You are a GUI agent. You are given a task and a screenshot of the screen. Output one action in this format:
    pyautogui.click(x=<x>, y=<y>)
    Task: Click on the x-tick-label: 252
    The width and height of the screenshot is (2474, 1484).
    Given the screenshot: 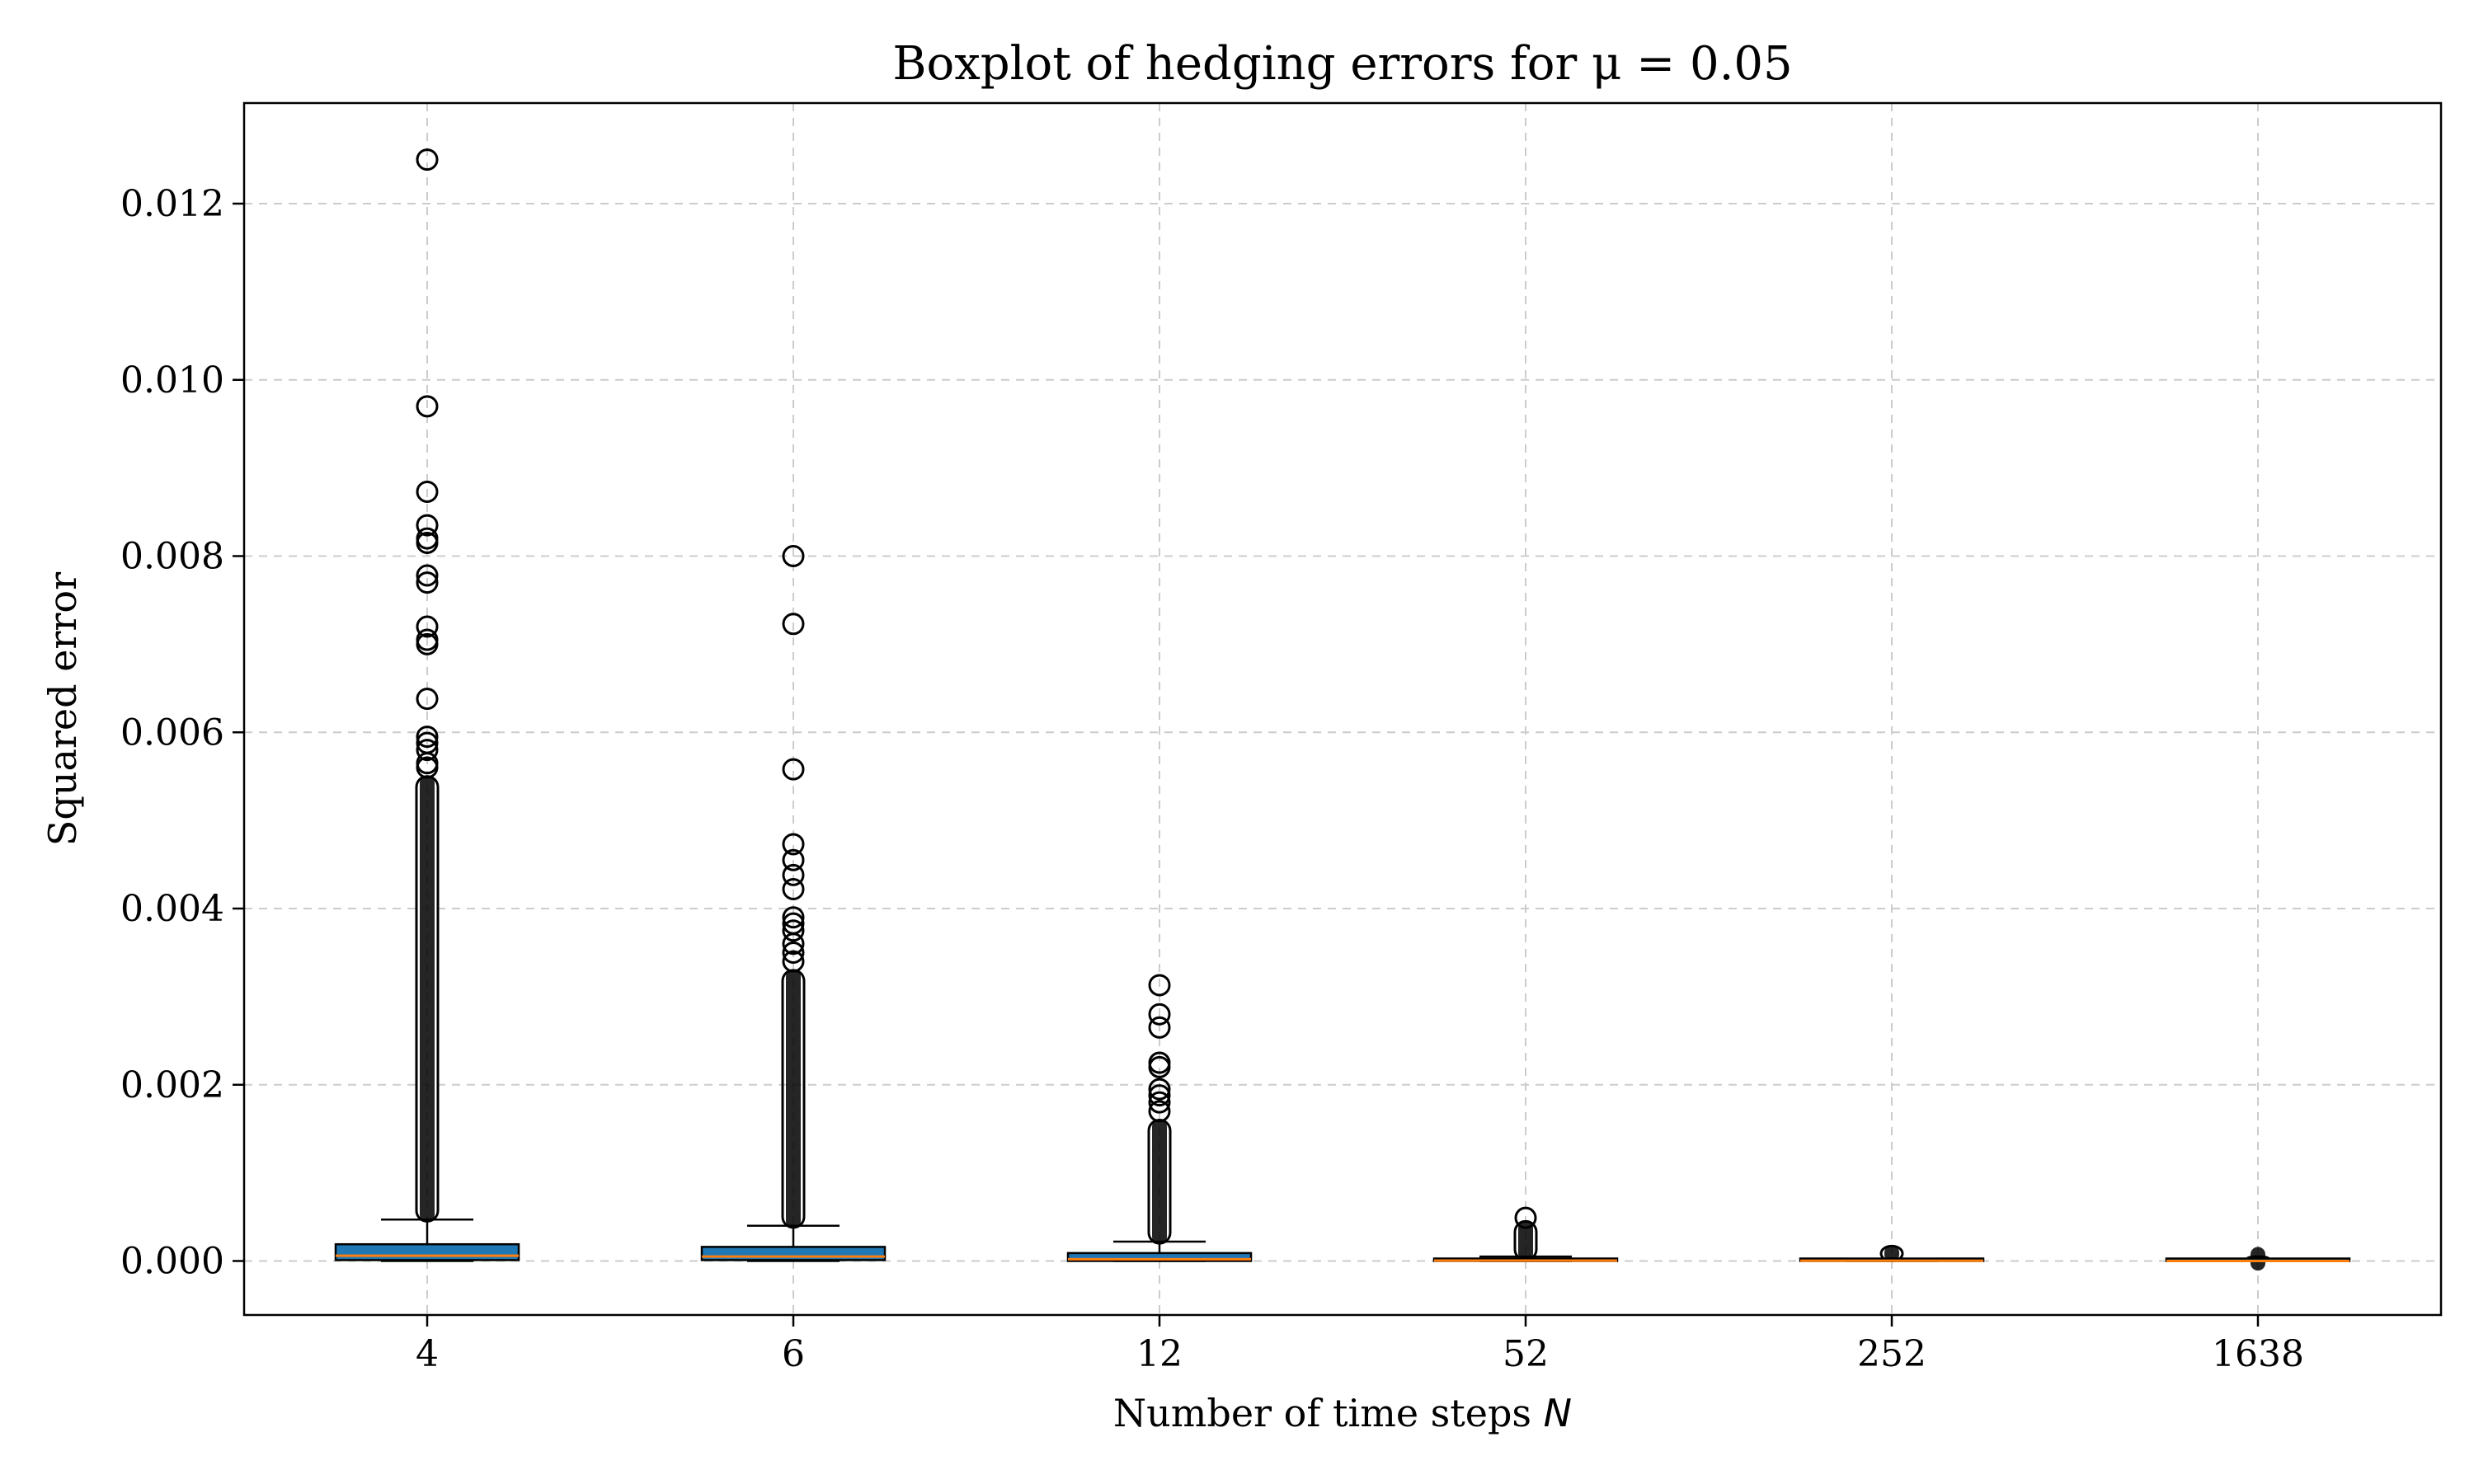 What is the action you would take?
    pyautogui.click(x=1891, y=1354)
    